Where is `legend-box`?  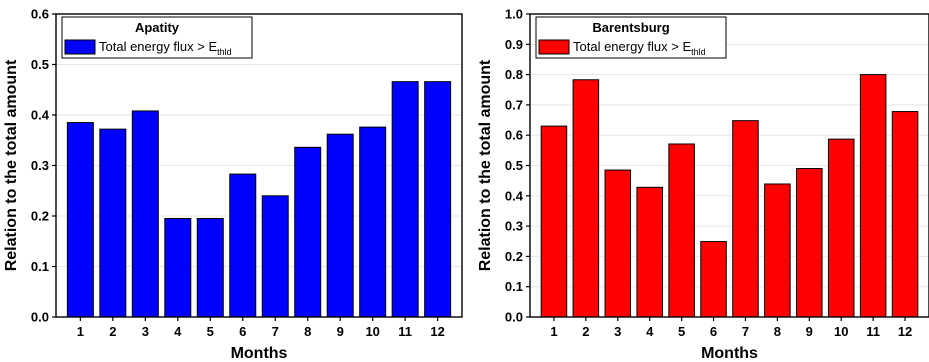
legend-box is located at coordinates (157, 37).